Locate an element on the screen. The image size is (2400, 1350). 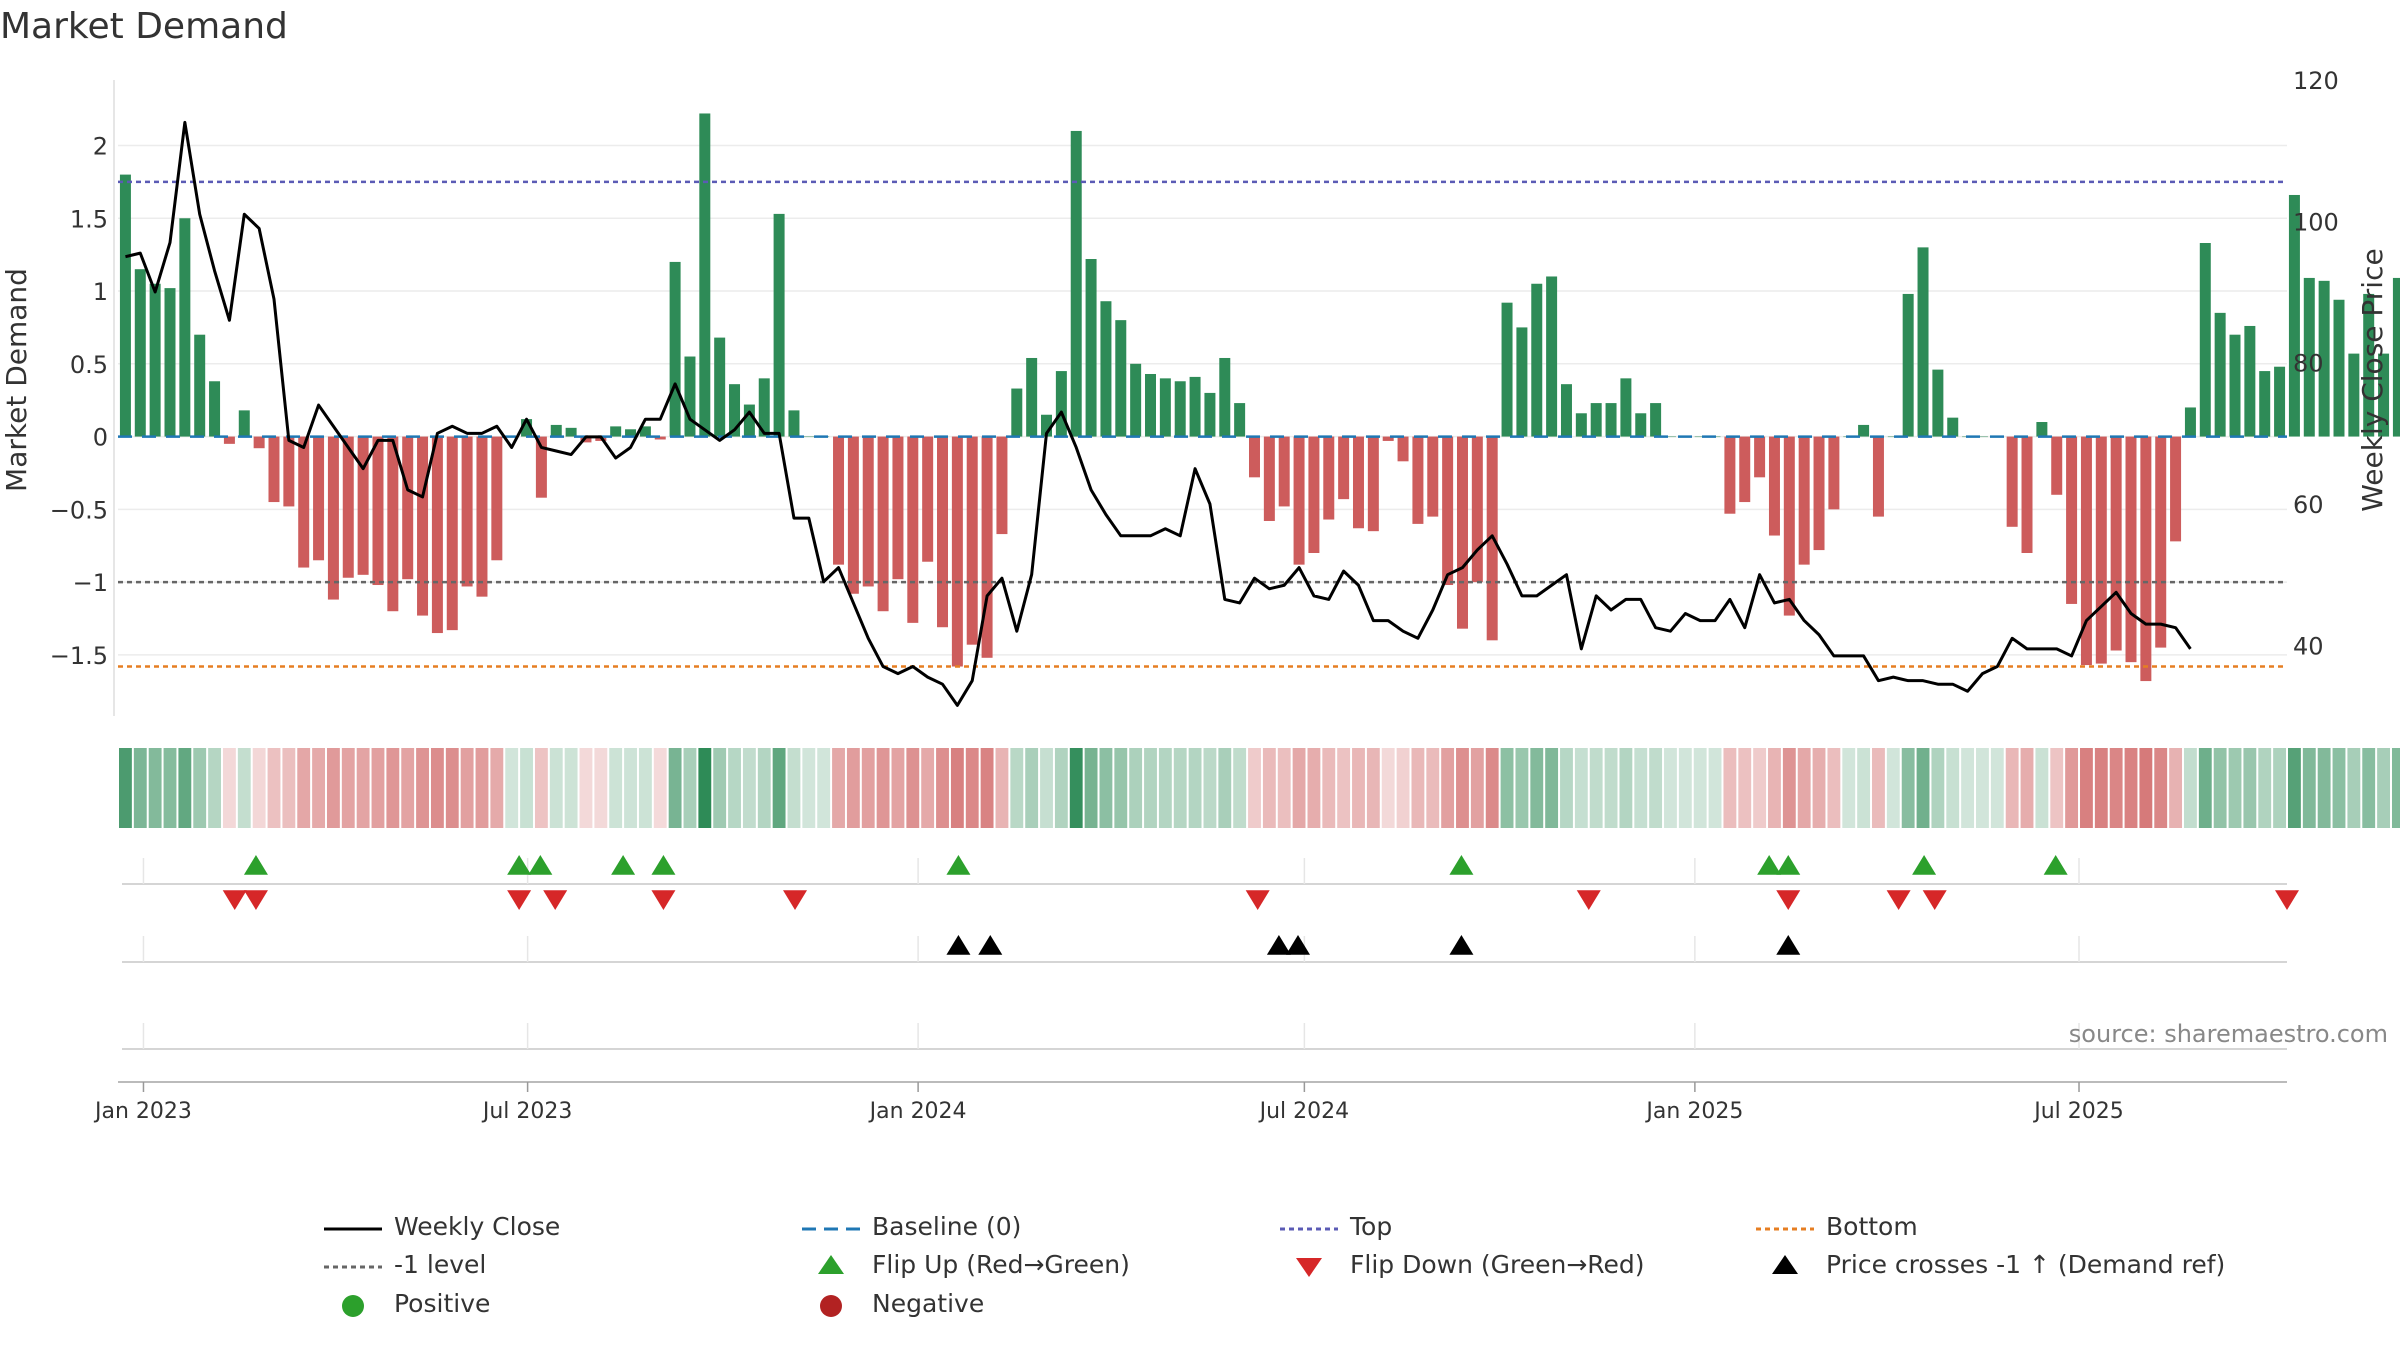
legend-cross: Price crosses -1 ↑ (Demand ref) is located at coordinates (2026, 1264).